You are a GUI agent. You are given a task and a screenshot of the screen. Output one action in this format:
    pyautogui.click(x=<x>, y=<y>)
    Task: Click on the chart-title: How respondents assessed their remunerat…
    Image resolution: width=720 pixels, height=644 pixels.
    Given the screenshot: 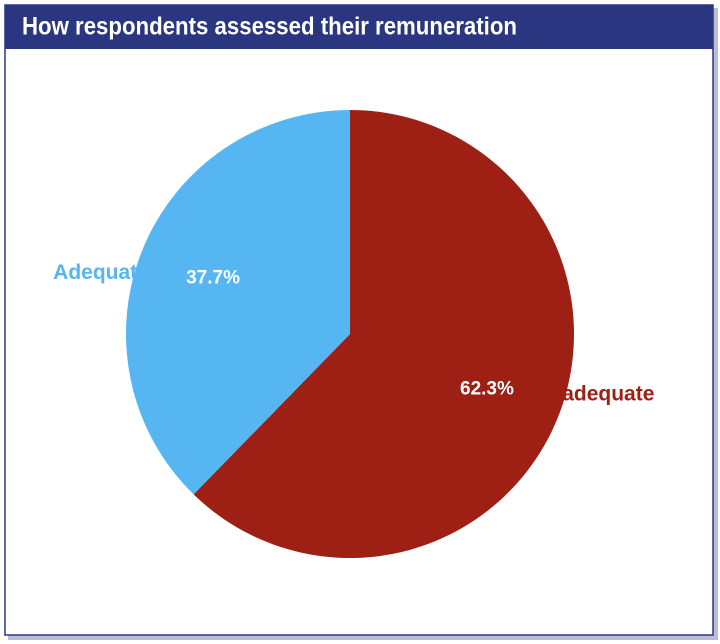 What is the action you would take?
    pyautogui.click(x=269, y=27)
    